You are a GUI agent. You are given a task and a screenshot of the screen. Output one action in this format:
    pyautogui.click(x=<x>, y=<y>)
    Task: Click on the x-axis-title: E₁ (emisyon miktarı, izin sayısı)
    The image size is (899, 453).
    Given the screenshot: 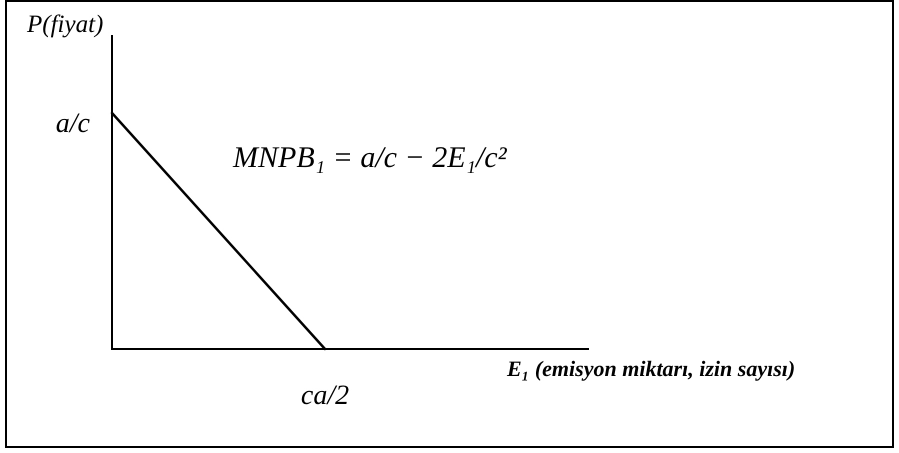 What is the action you would take?
    pyautogui.click(x=651, y=368)
    